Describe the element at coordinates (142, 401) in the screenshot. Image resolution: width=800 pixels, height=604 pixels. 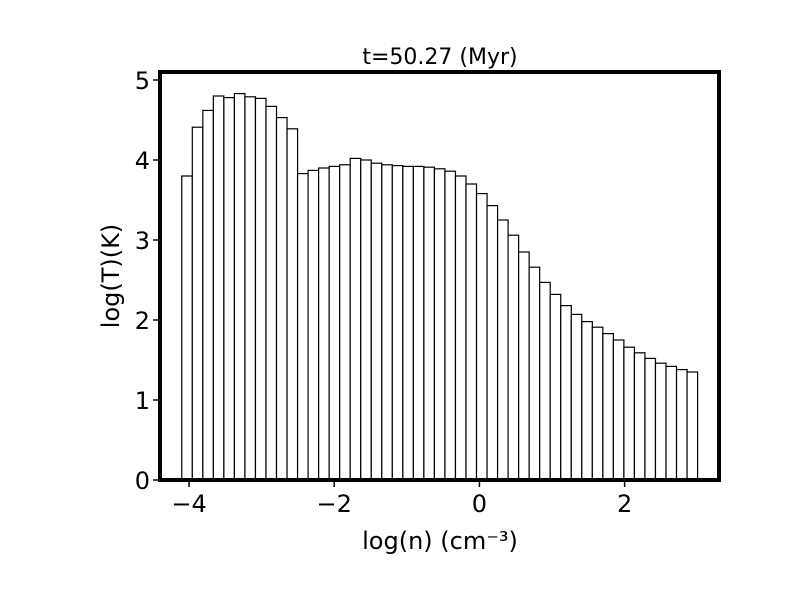
I see `y-tick-label: 1` at that location.